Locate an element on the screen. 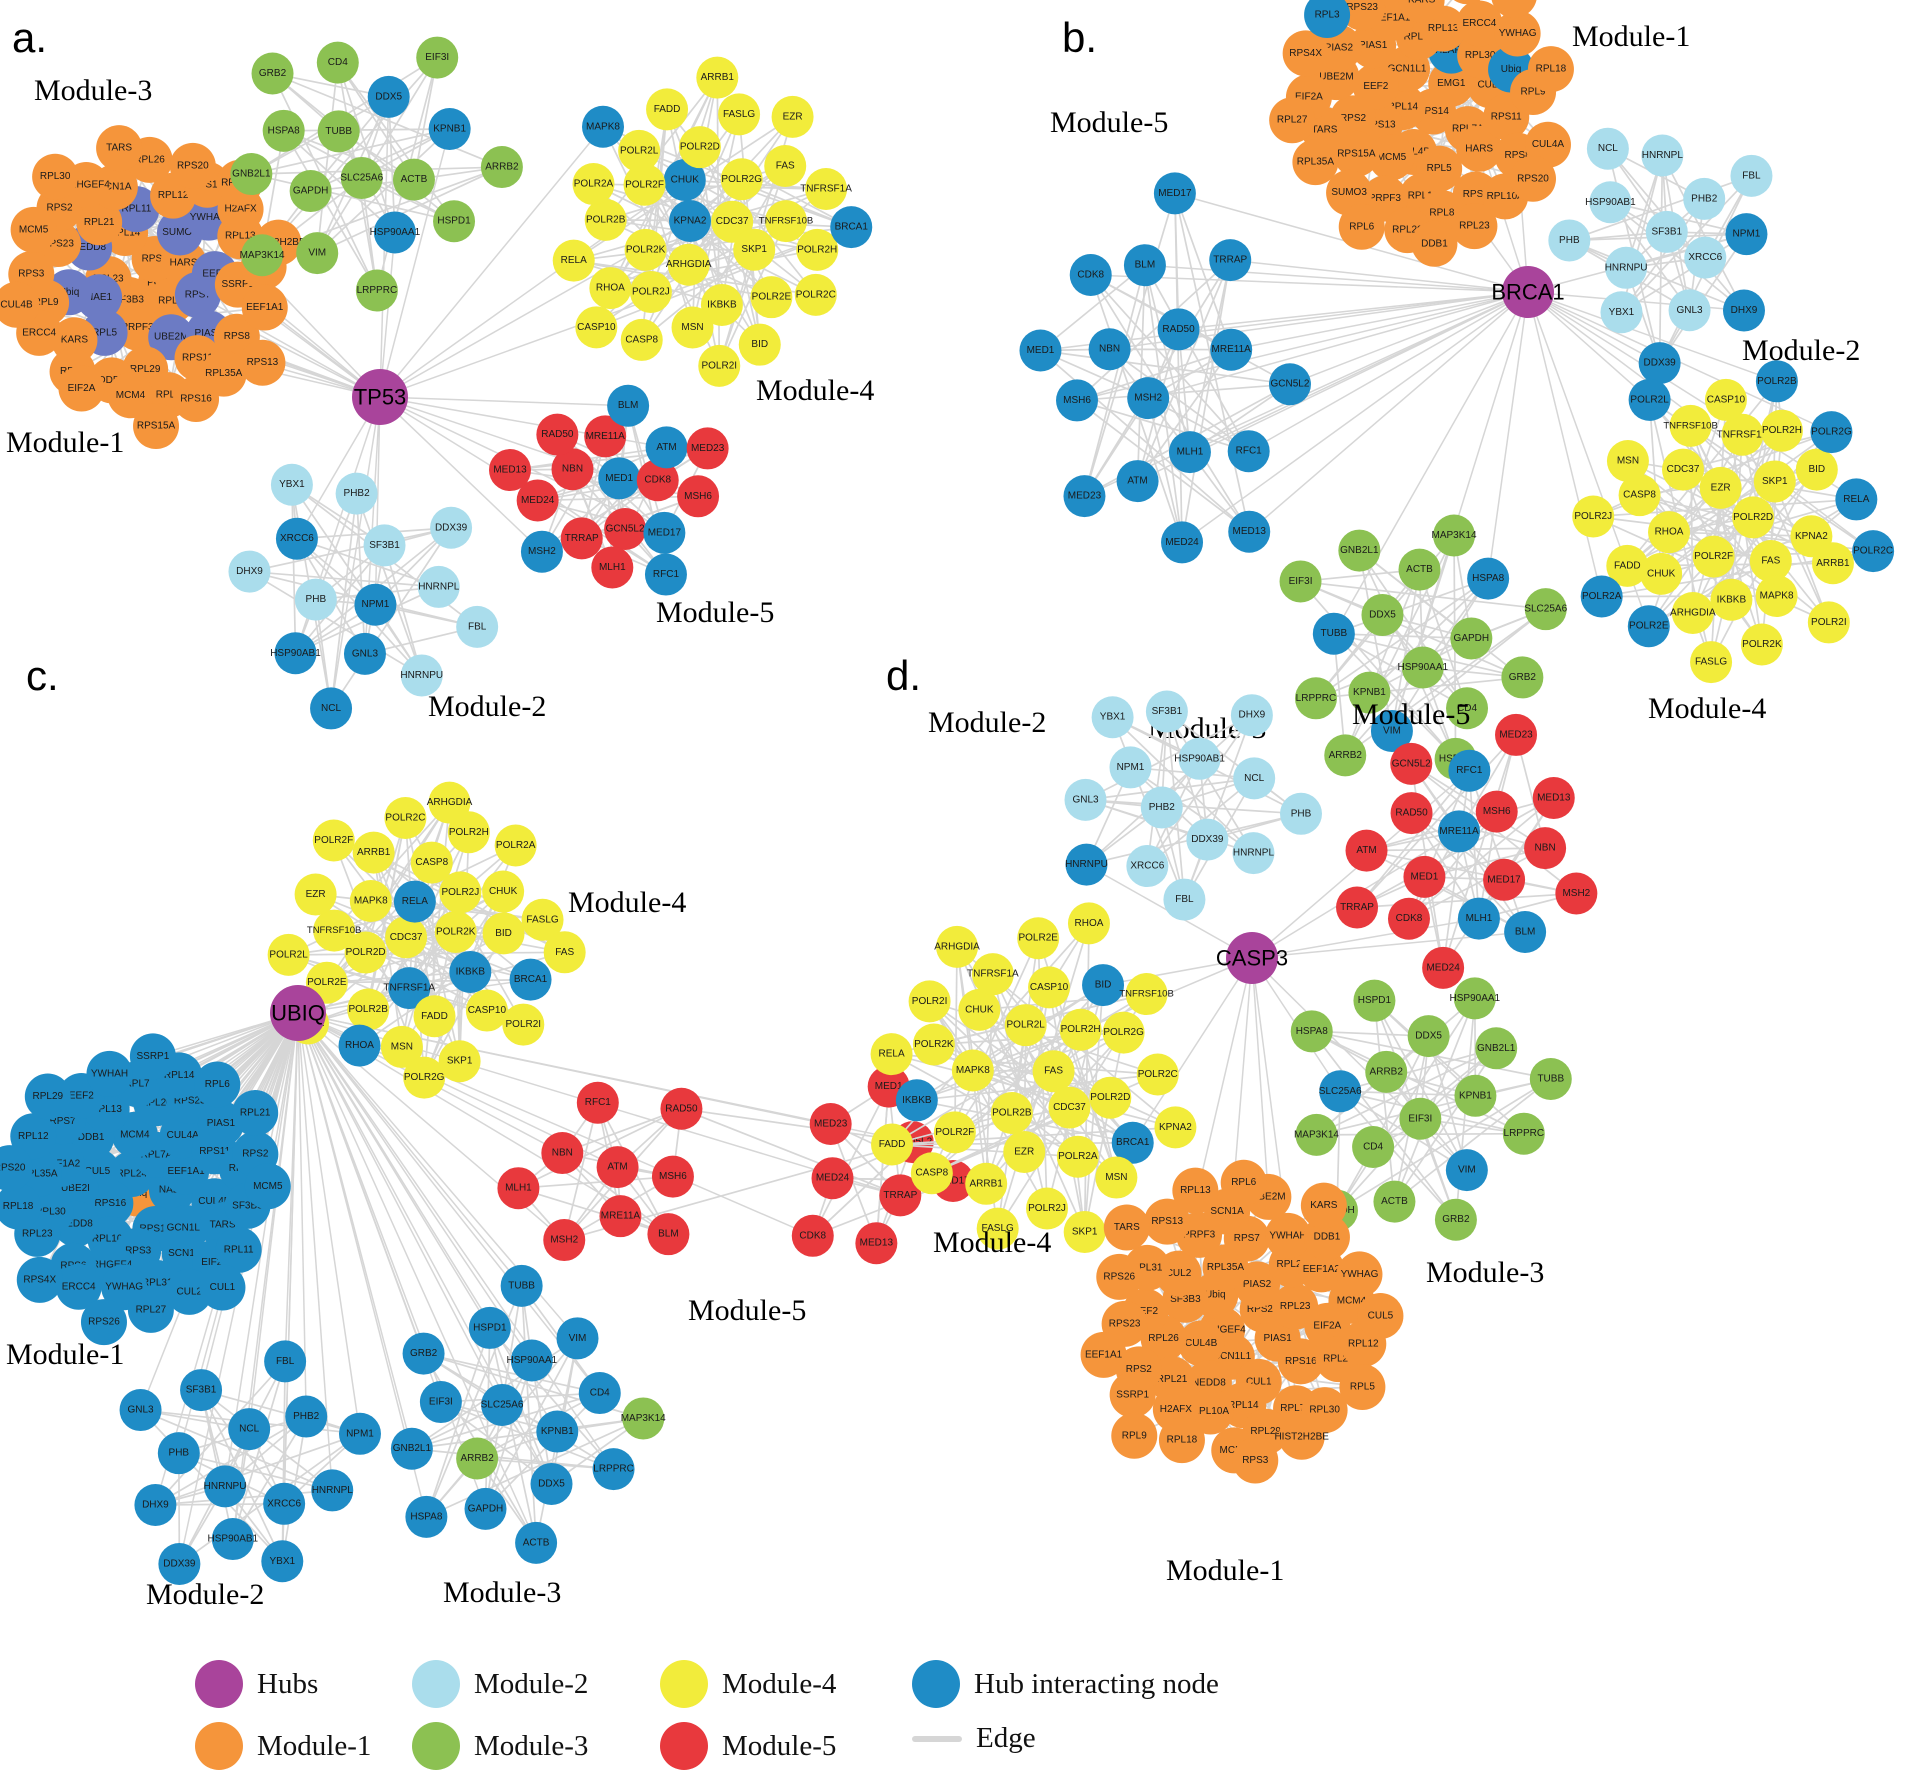  node-CDK8 is located at coordinates (657, 480).